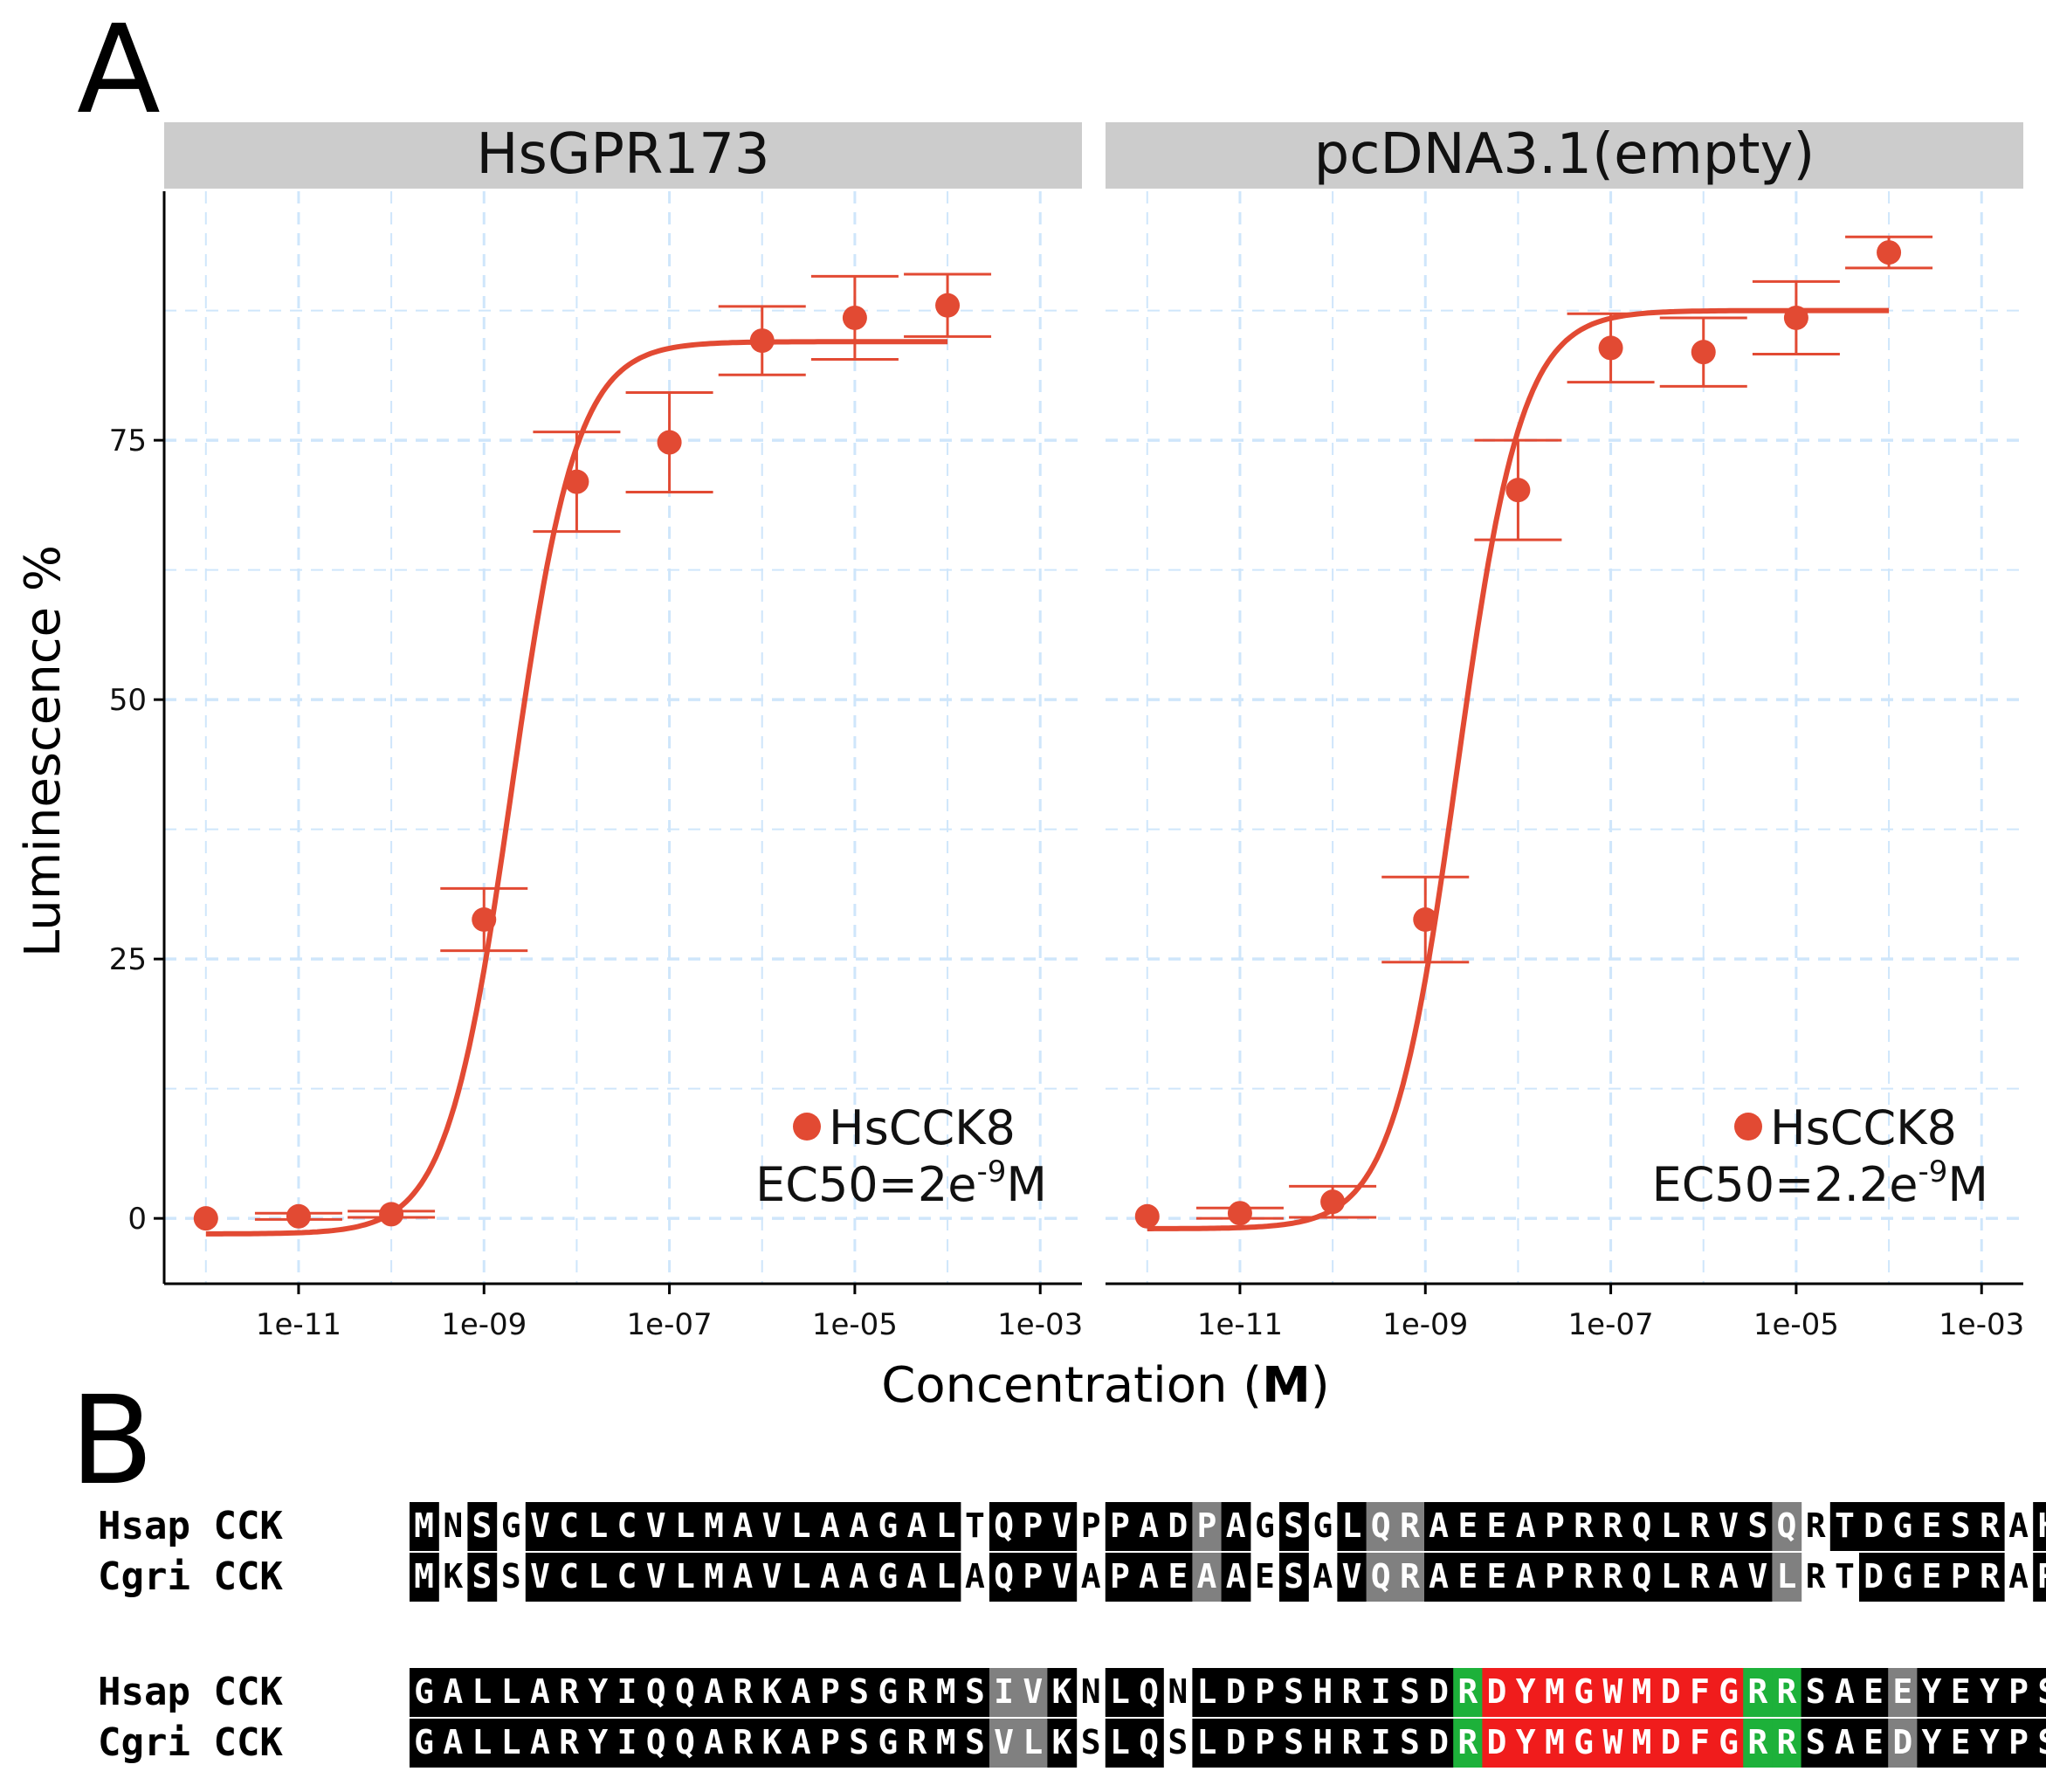 The image size is (2046, 1792). Describe the element at coordinates (1820, 1183) in the screenshot. I see `legend-ec50: EC50=2.2e-9M` at that location.